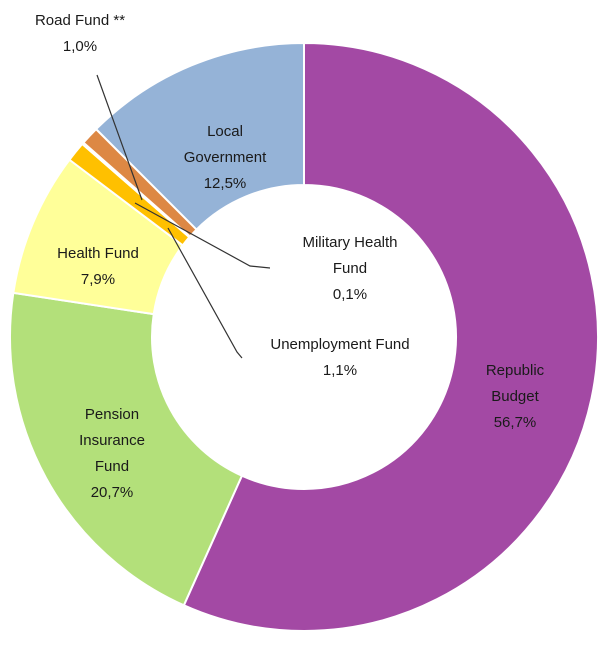 This screenshot has width=601, height=648. Describe the element at coordinates (80, 46) in the screenshot. I see `value-label: 1,0%` at that location.